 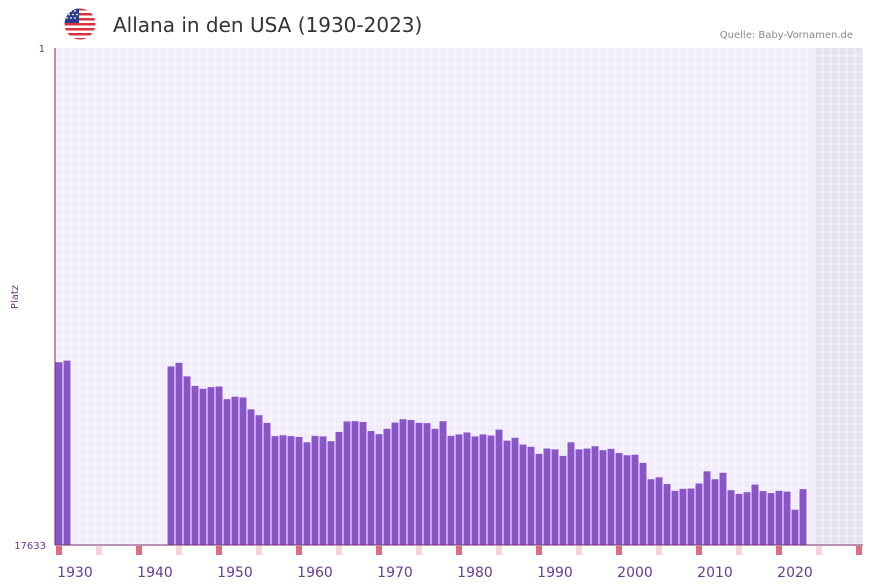 I want to click on x-tick-label-2010: 2010, so click(x=715, y=573).